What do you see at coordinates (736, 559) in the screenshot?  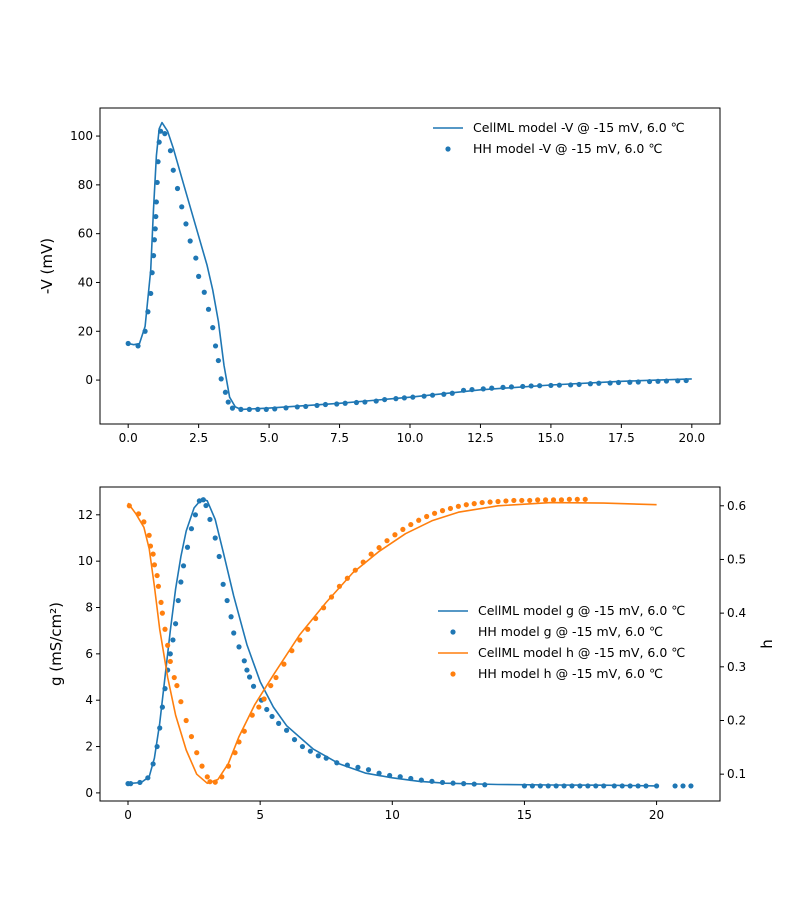 I see `y2-tick-label: 0.5` at bounding box center [736, 559].